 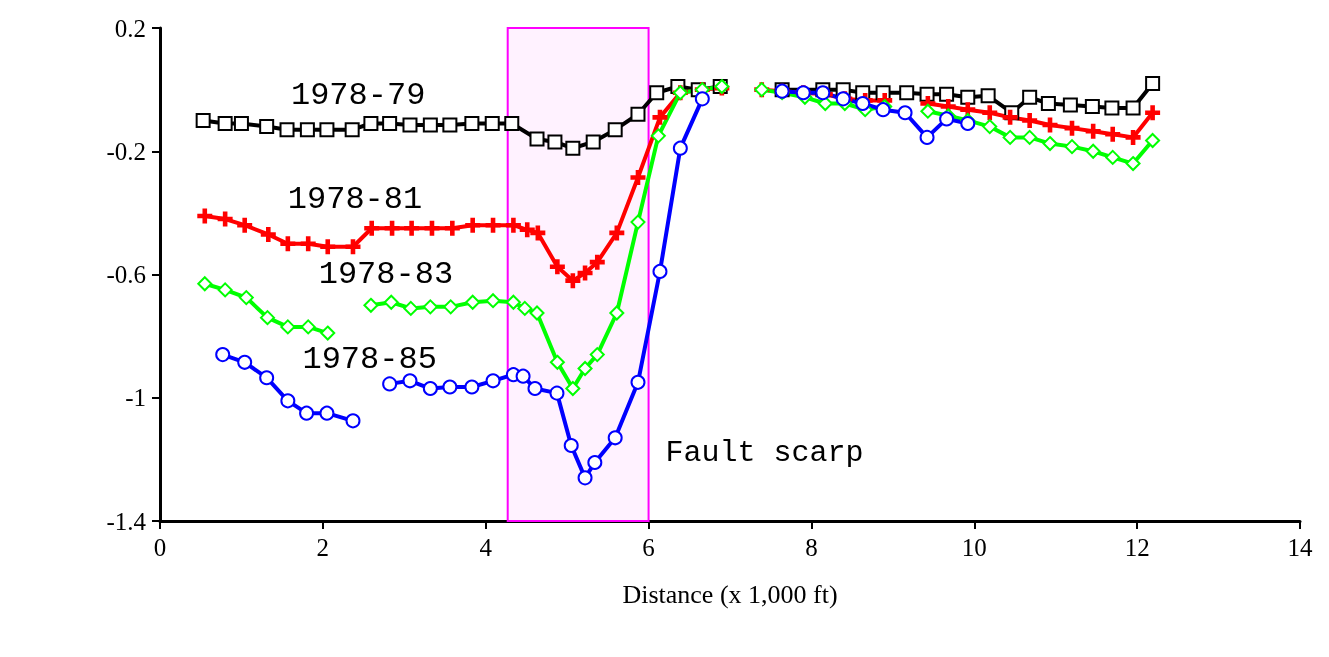 What do you see at coordinates (730, 594) in the screenshot?
I see `x-axis-title: Distance (x 1,000 ft)` at bounding box center [730, 594].